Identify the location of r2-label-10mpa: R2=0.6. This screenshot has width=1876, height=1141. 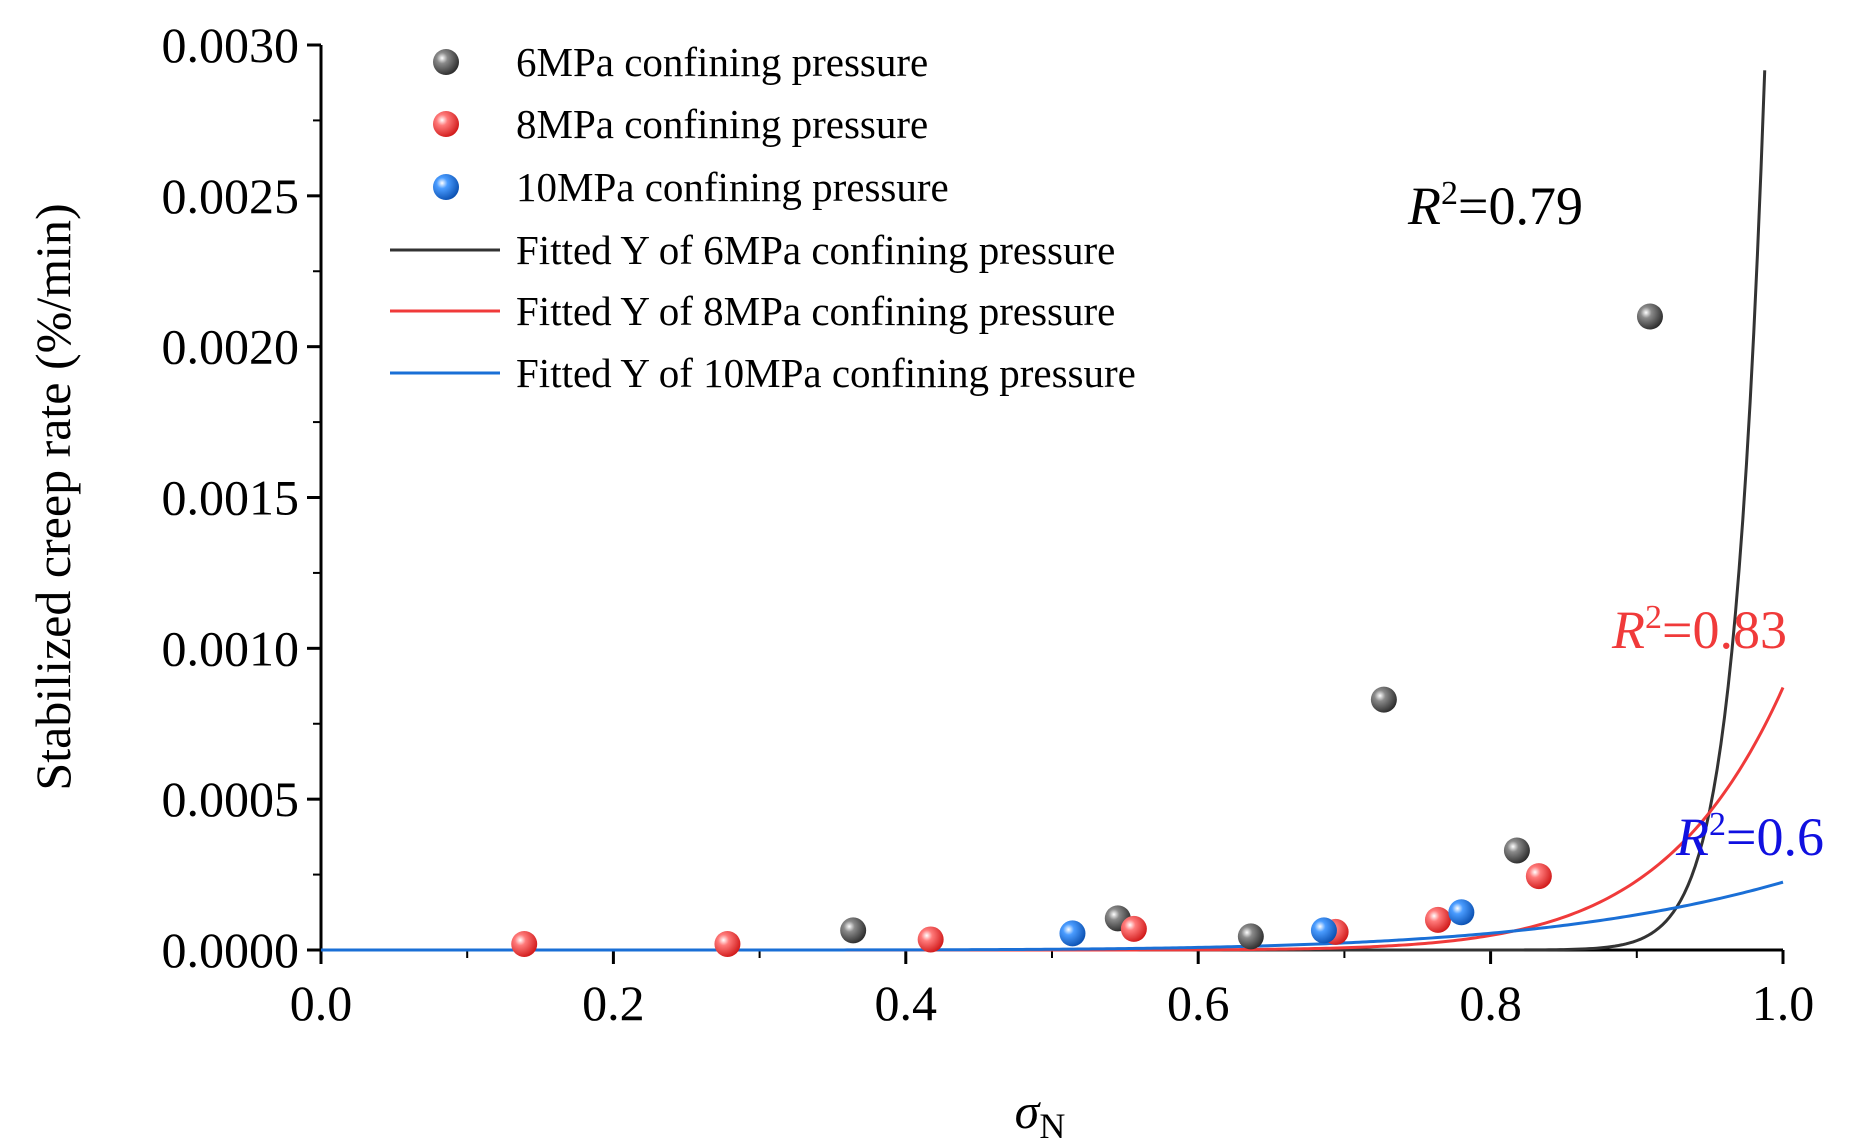
(1749, 836).